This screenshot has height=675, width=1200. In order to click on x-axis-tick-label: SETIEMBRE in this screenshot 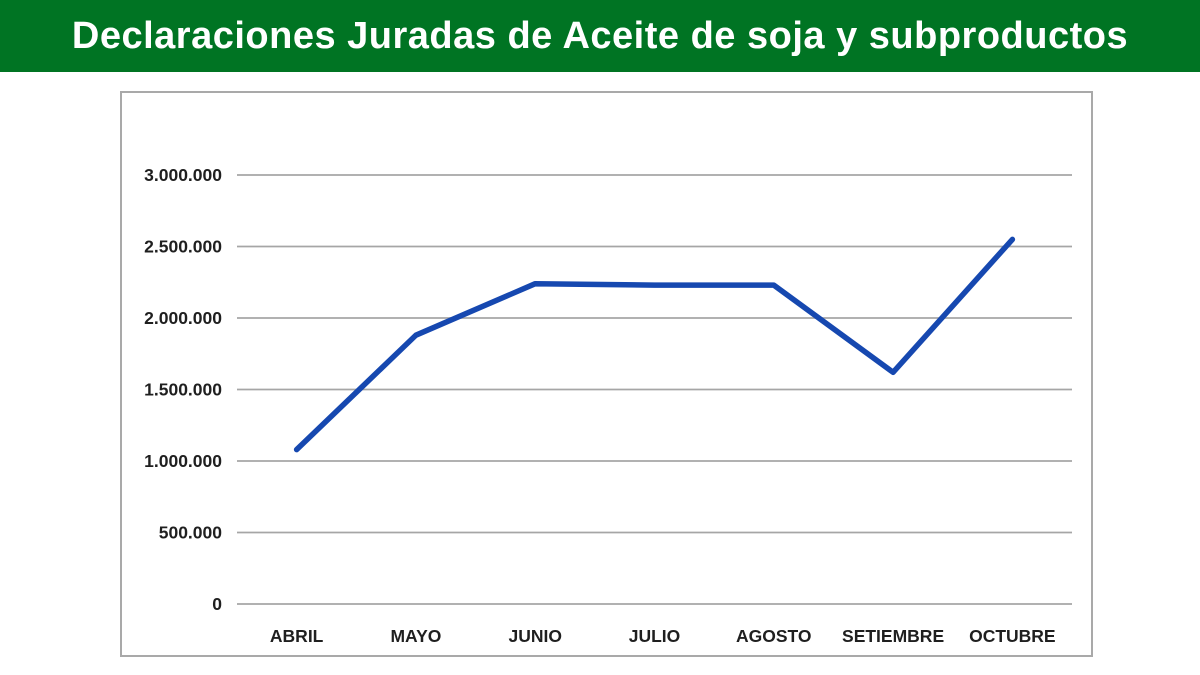, I will do `click(893, 636)`.